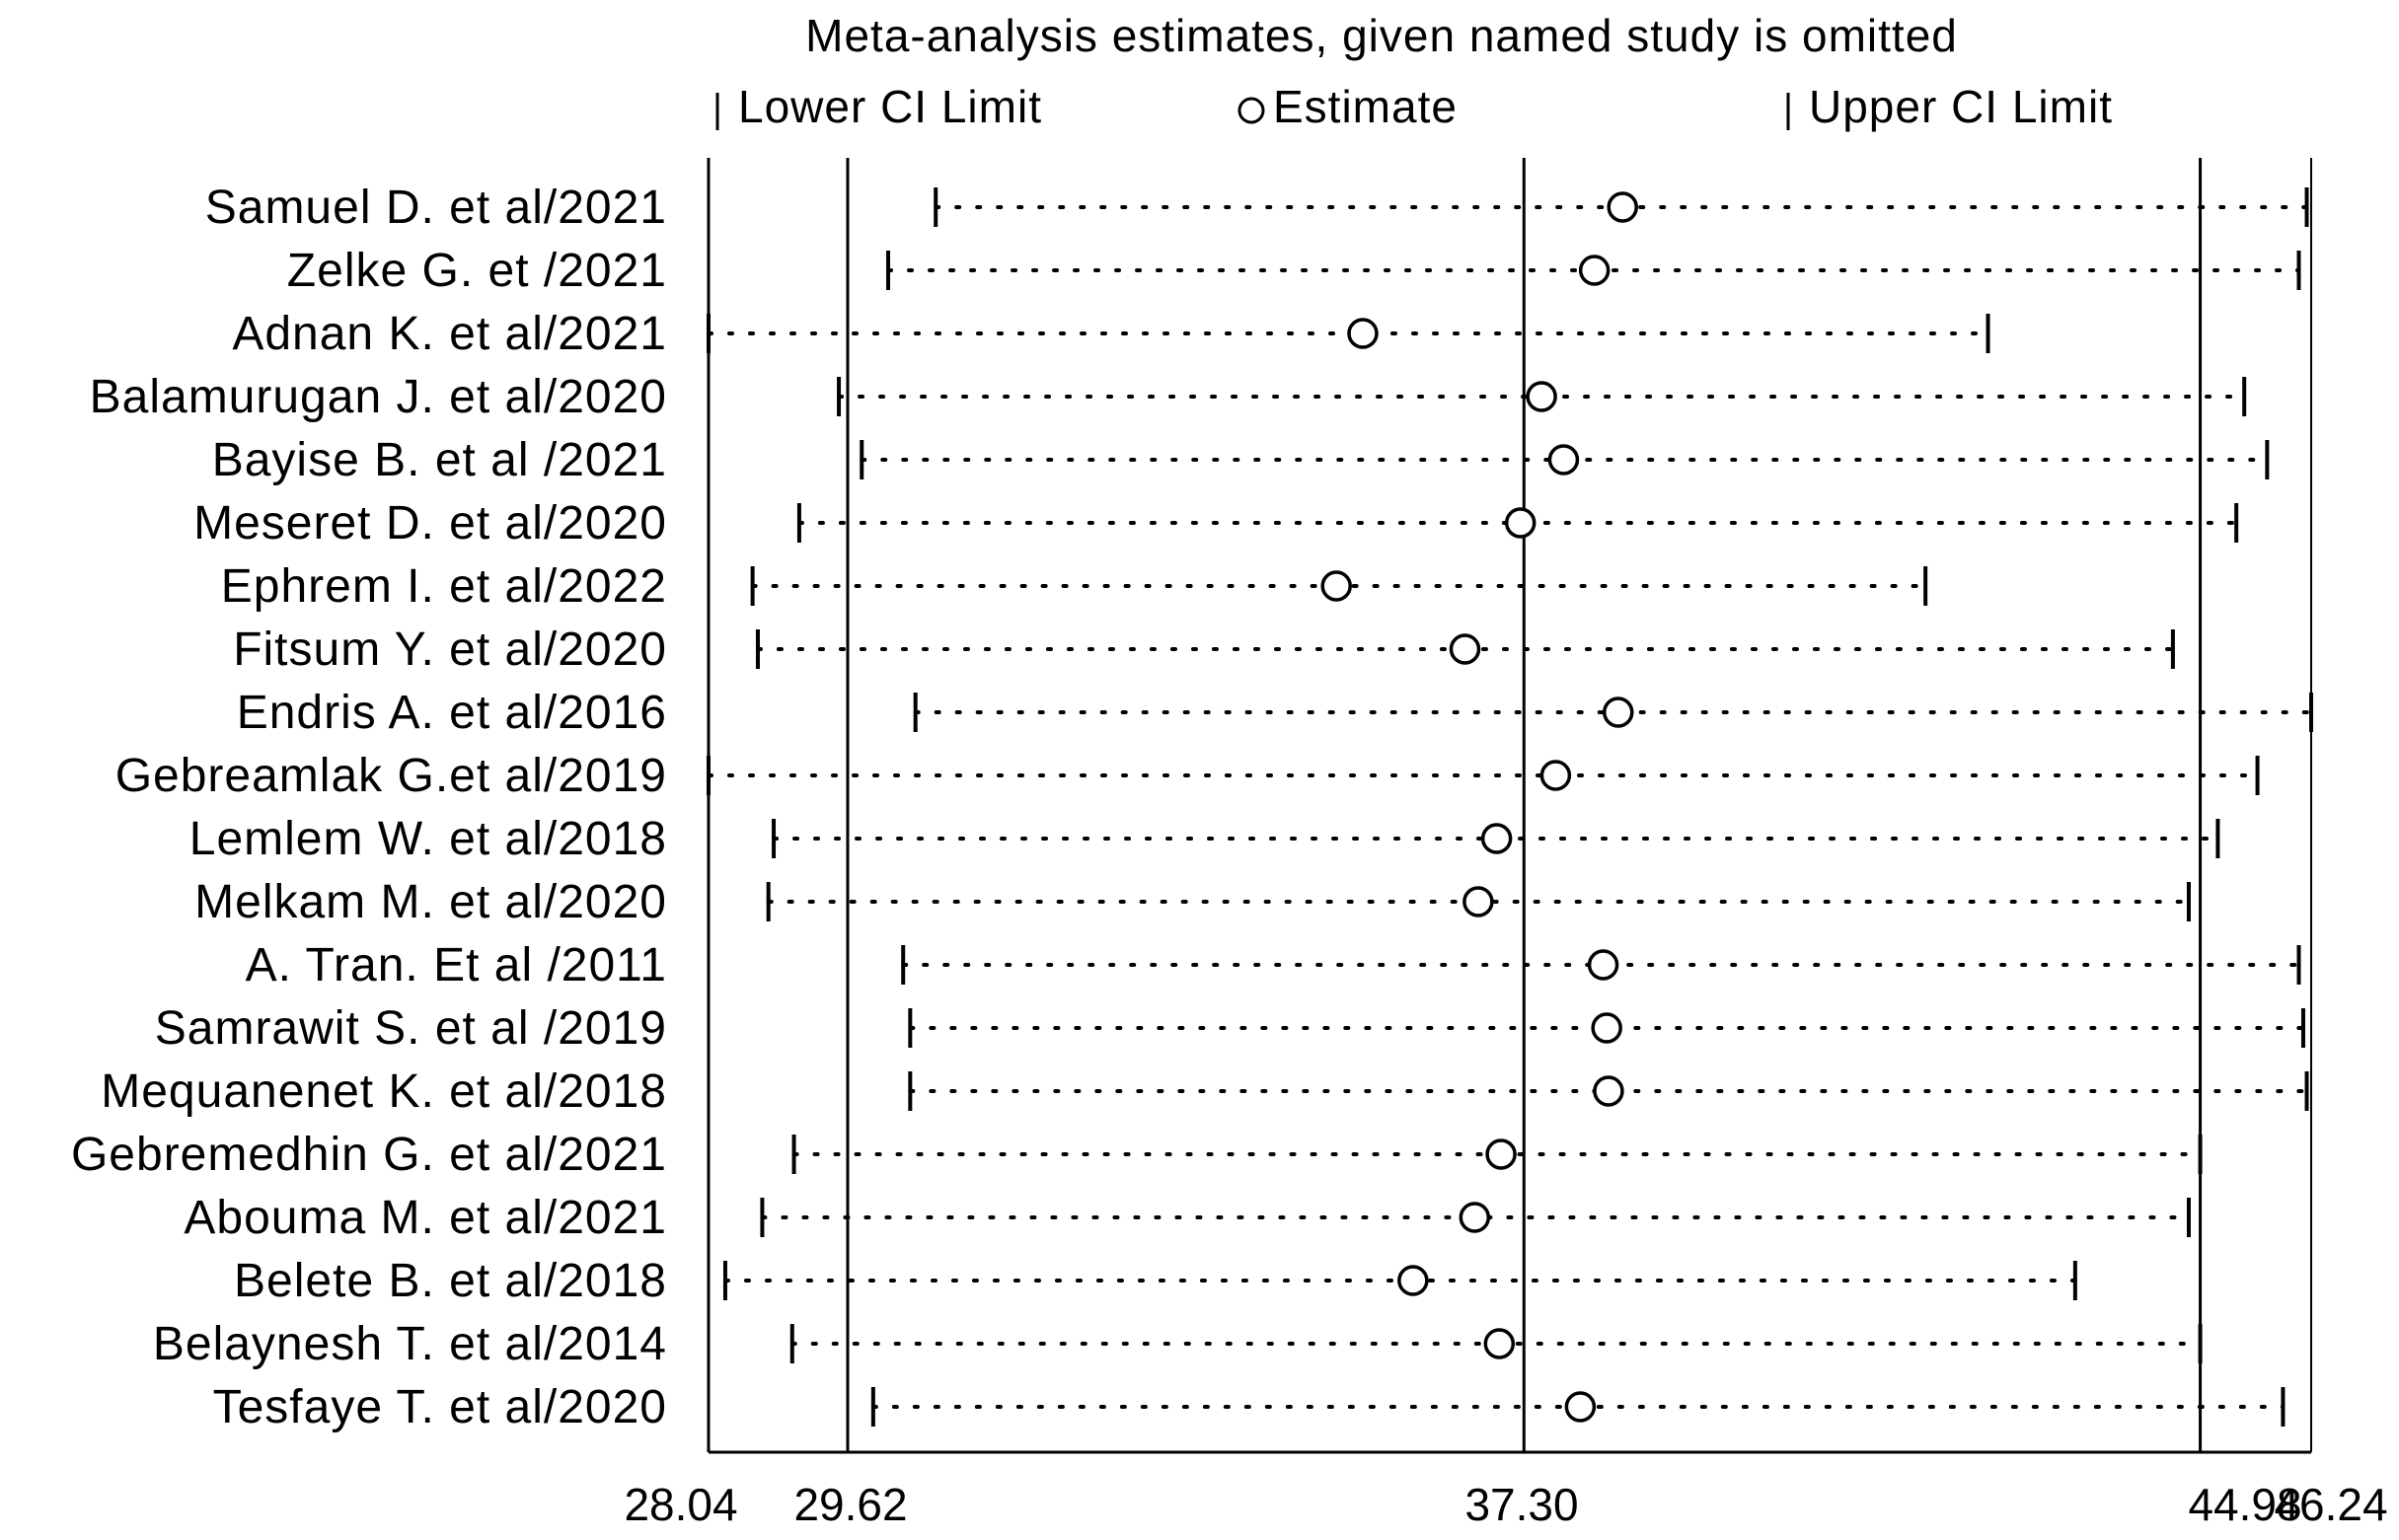 The height and width of the screenshot is (1540, 2399). What do you see at coordinates (1294, 271) in the screenshot?
I see `study-row: Zelke G. et /2021` at bounding box center [1294, 271].